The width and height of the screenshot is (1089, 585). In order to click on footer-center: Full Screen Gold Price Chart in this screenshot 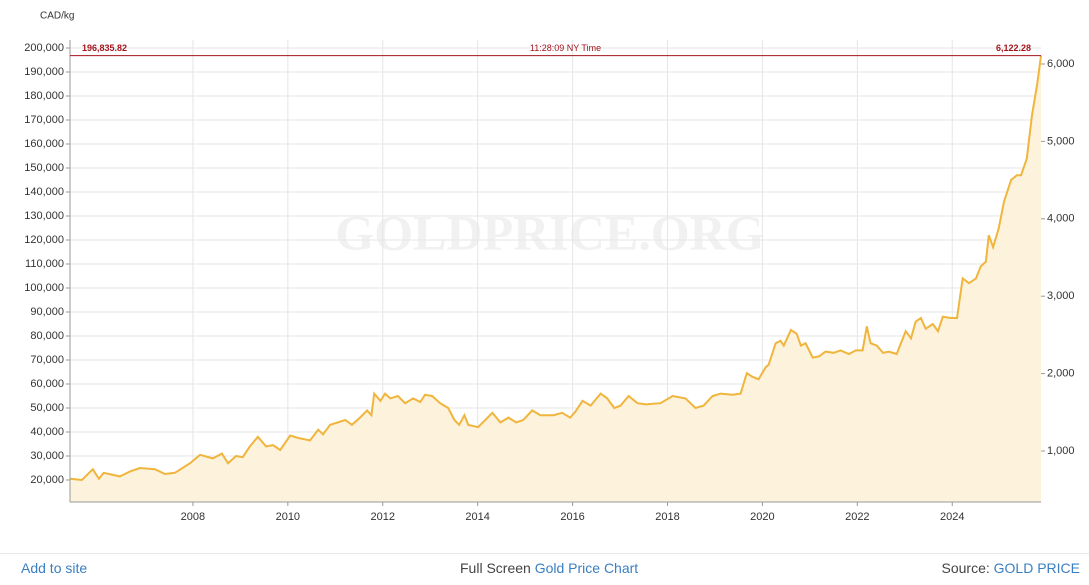, I will do `click(549, 568)`.